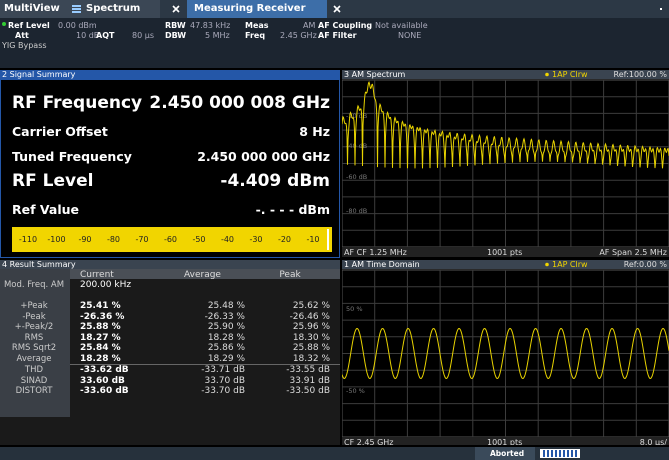 This screenshot has height=460, width=669. Describe the element at coordinates (226, 337) in the screenshot. I see `table-cell: 18.28 %` at that location.